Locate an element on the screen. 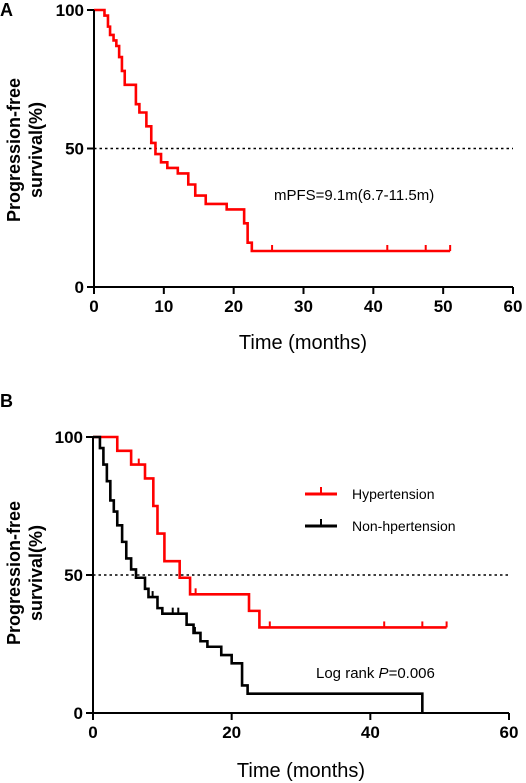 Image resolution: width=526 pixels, height=783 pixels. panel-b-y-tick-label: 100 is located at coordinates (69, 437).